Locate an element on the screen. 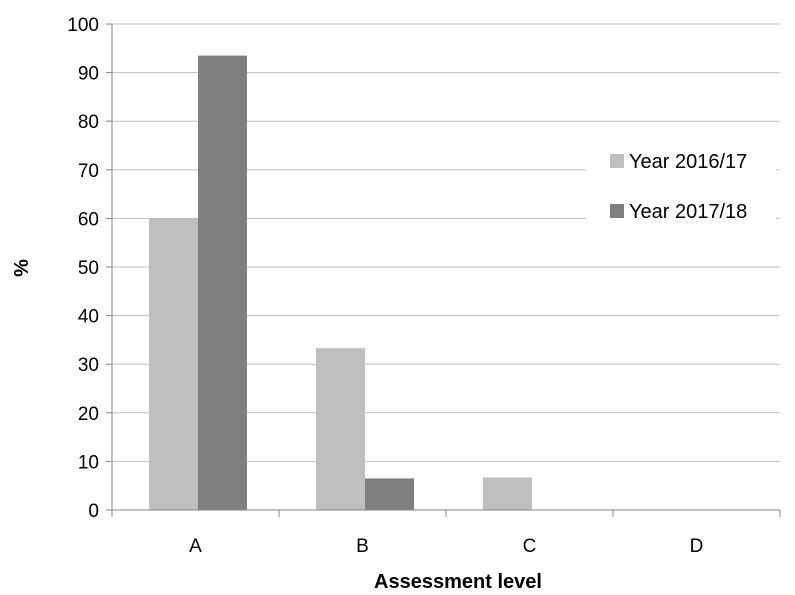 This screenshot has height=595, width=795. y-tick-label: 100 is located at coordinates (83, 25).